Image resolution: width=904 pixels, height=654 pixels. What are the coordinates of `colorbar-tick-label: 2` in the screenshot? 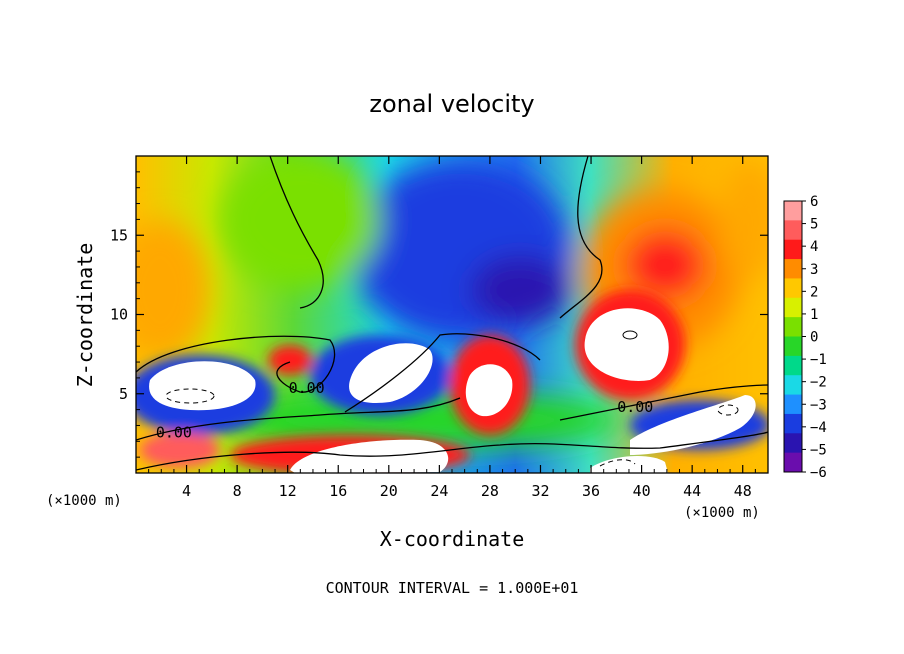 It's located at (814, 292).